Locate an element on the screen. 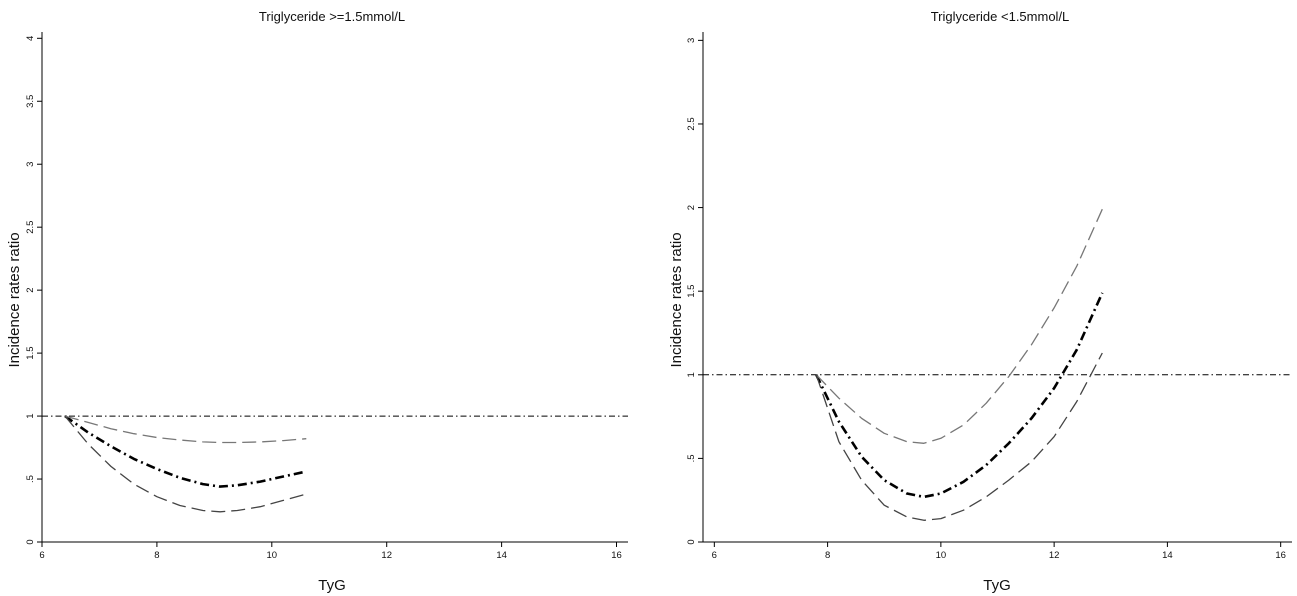  left-panel-estimate-line is located at coordinates (185, 451).